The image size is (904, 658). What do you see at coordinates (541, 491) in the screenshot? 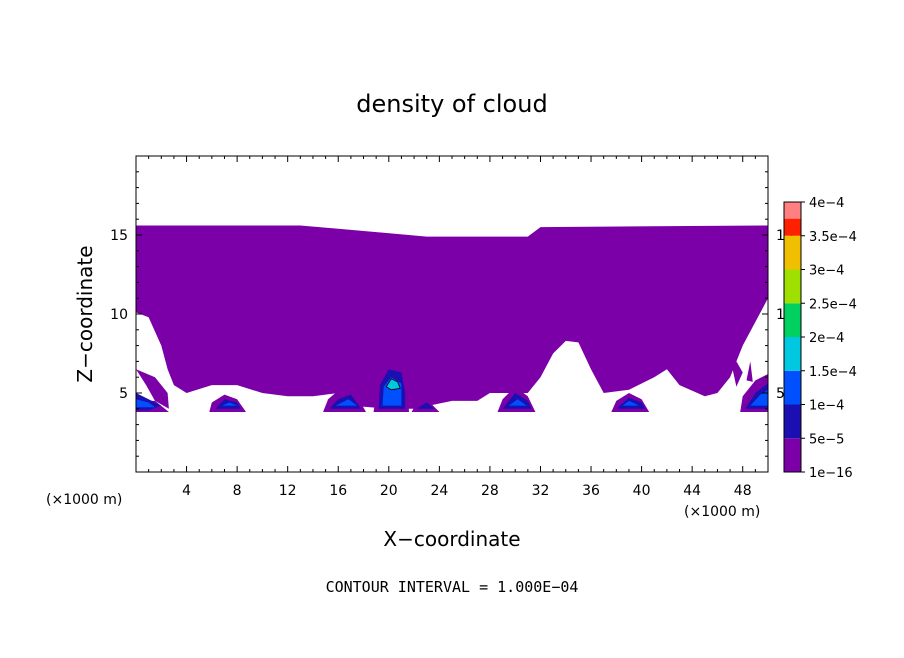
I see `x-tick-label-32: 32` at bounding box center [541, 491].